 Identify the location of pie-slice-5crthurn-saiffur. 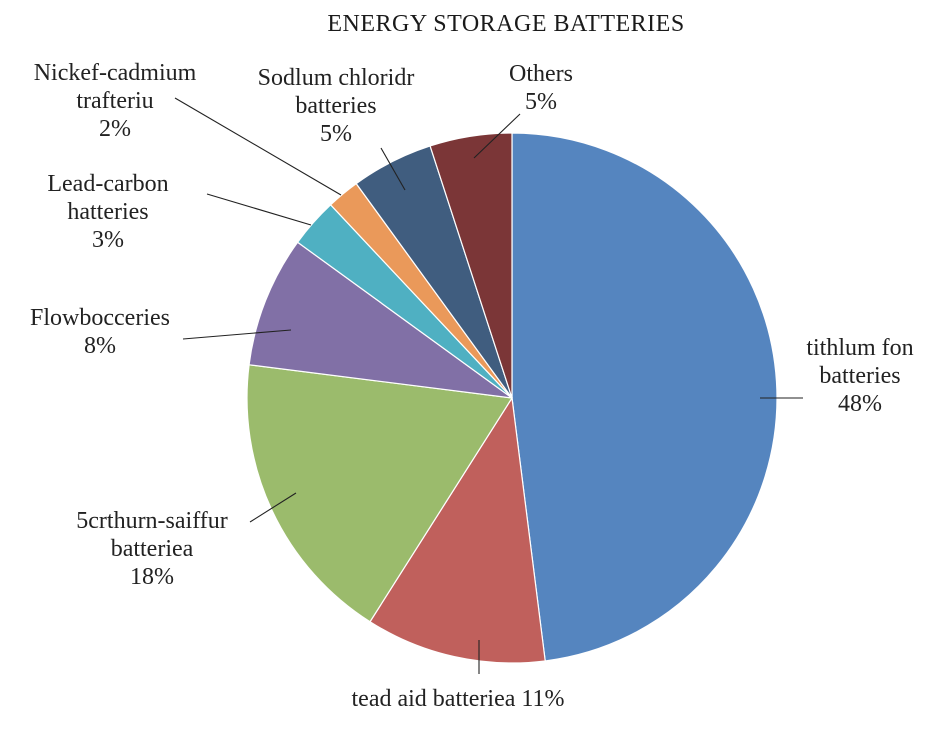
(380, 493).